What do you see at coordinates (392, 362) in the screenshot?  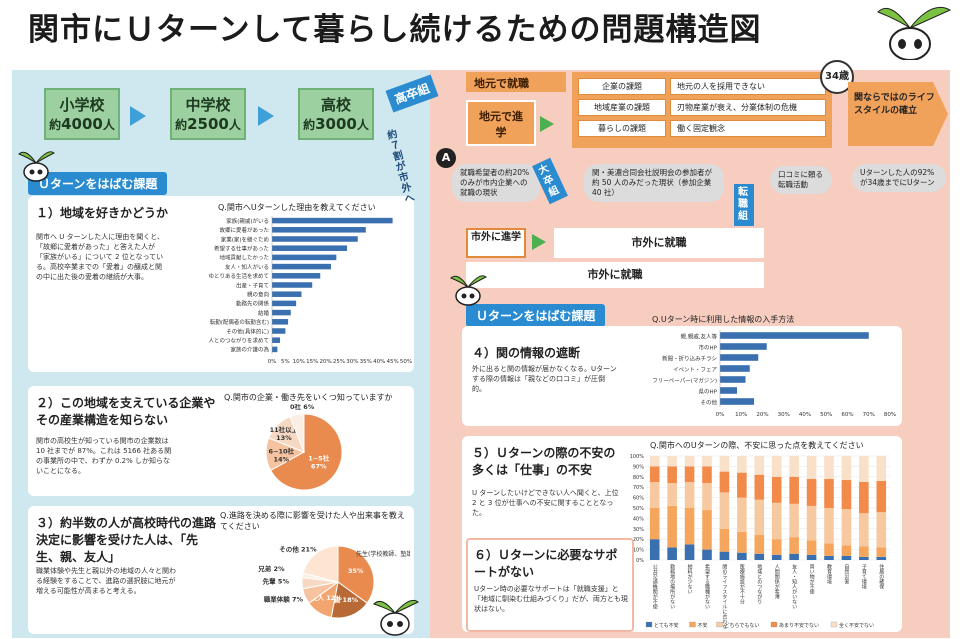 I see `tick-label: 45%` at bounding box center [392, 362].